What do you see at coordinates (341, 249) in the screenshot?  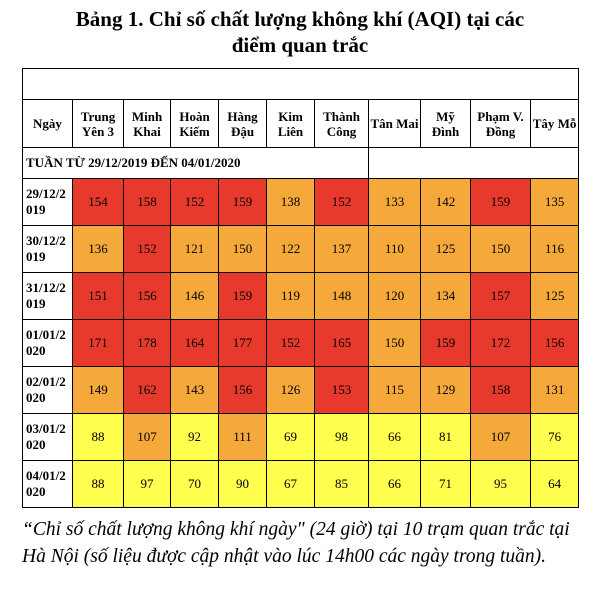 I see `aqi-cell: 137` at bounding box center [341, 249].